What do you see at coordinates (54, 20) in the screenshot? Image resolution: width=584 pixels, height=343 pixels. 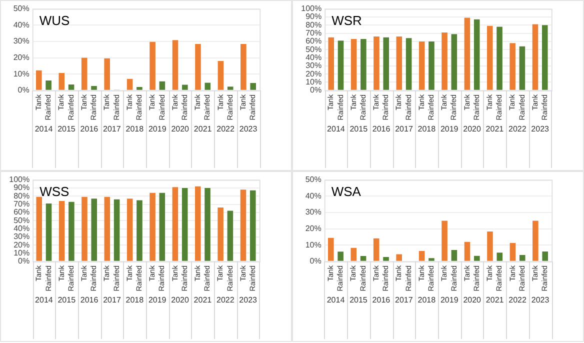 I see `chart-title: WUS` at bounding box center [54, 20].